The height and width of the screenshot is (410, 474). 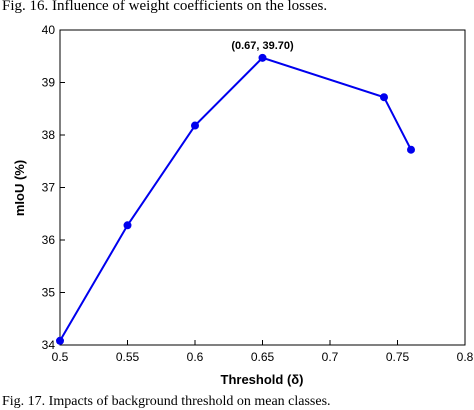 What do you see at coordinates (49, 188) in the screenshot?
I see `y-tick-label: 37` at bounding box center [49, 188].